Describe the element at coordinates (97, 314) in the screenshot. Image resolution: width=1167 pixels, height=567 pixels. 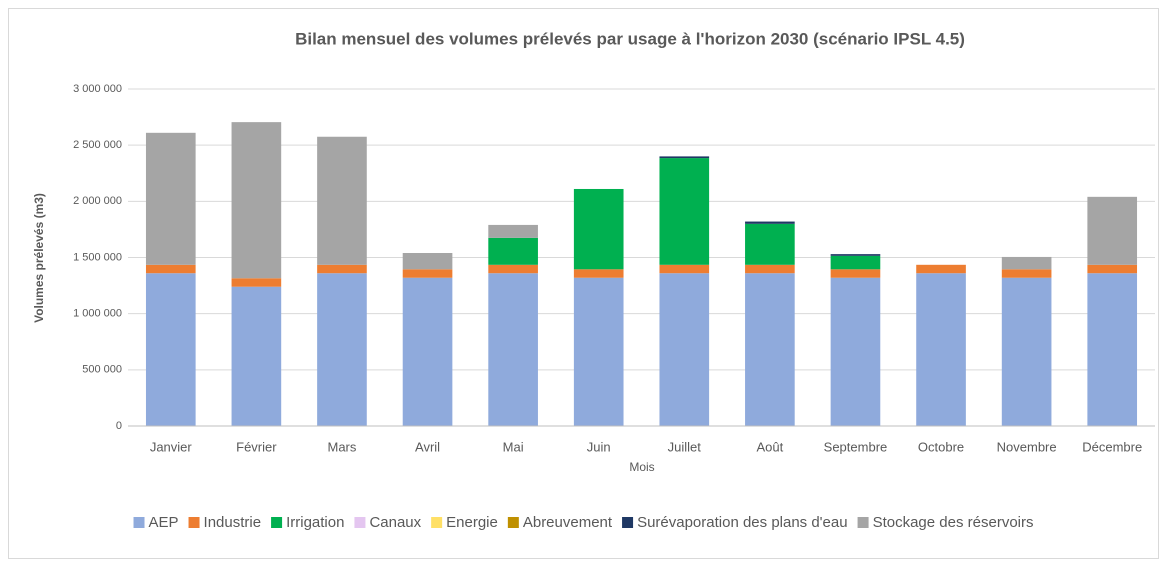
I see `y-tick-label: 1 000 000` at that location.